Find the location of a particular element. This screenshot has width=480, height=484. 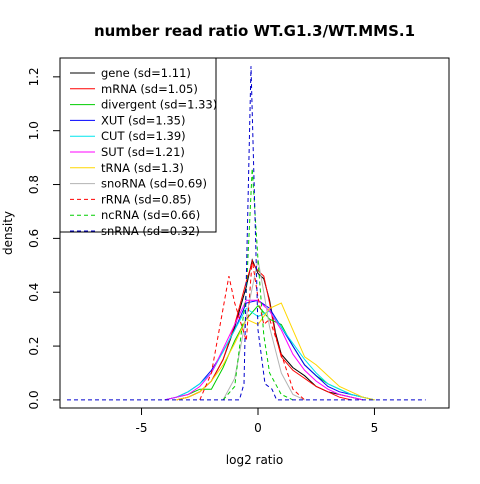

legend-box is located at coordinates (138, 145).